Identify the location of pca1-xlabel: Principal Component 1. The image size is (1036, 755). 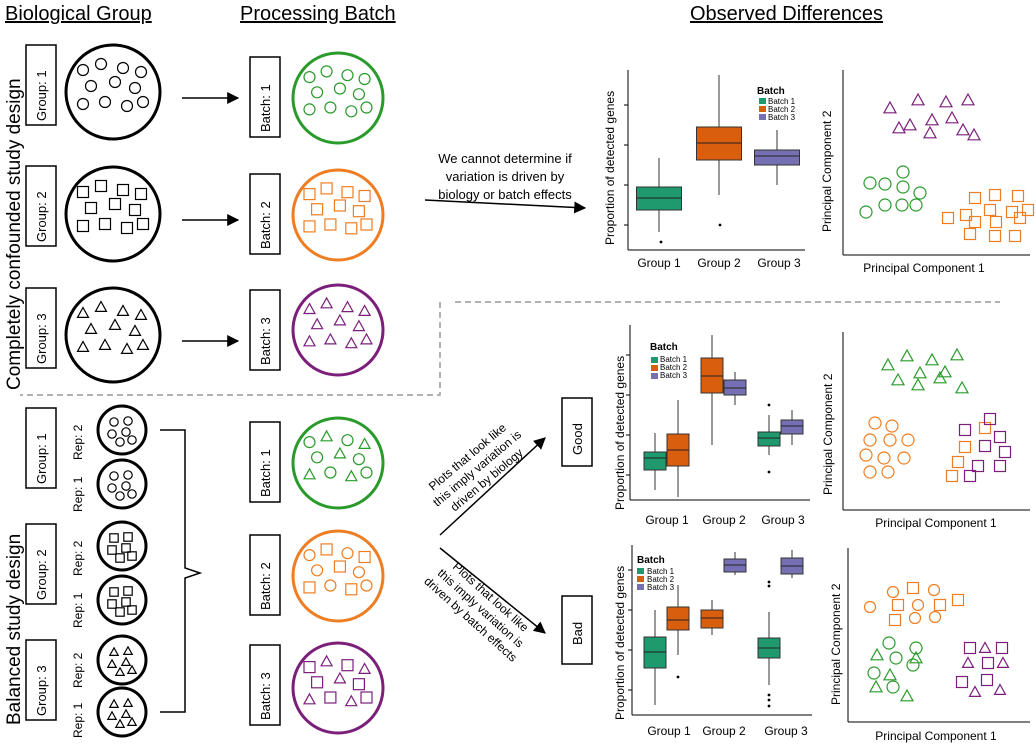
(924, 268).